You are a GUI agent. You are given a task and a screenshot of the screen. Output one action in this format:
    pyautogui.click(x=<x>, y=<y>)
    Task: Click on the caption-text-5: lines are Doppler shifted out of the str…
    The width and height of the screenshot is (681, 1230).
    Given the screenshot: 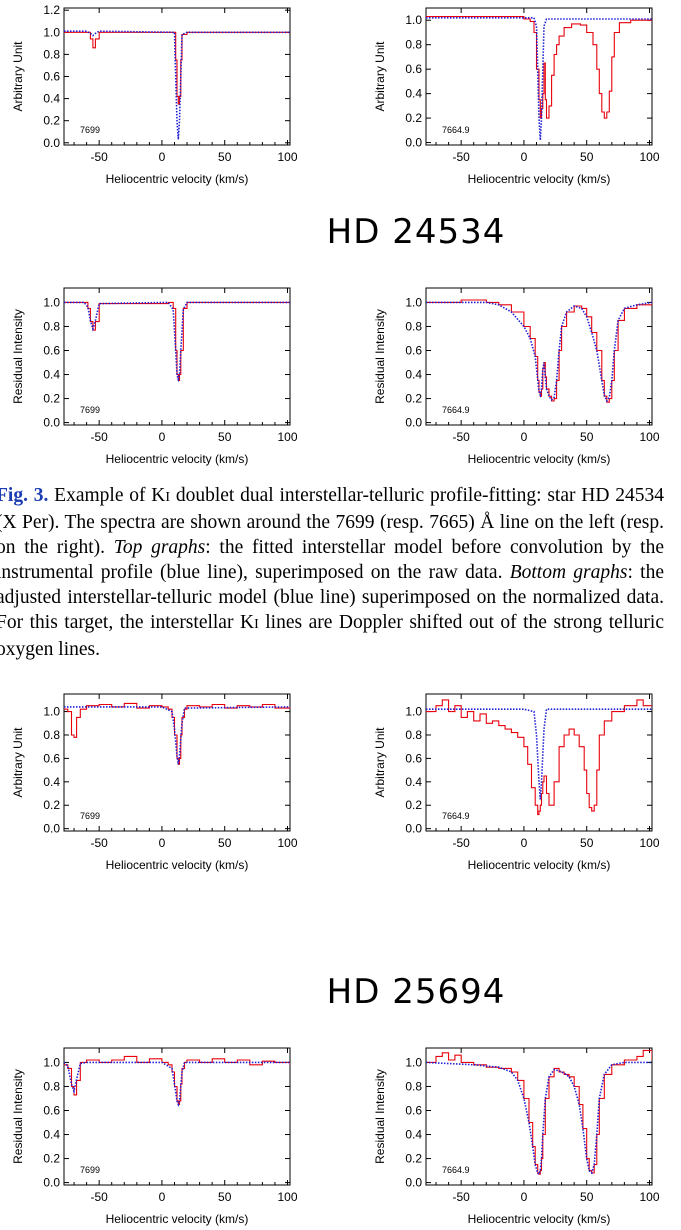 What is the action you would take?
    pyautogui.click(x=332, y=636)
    